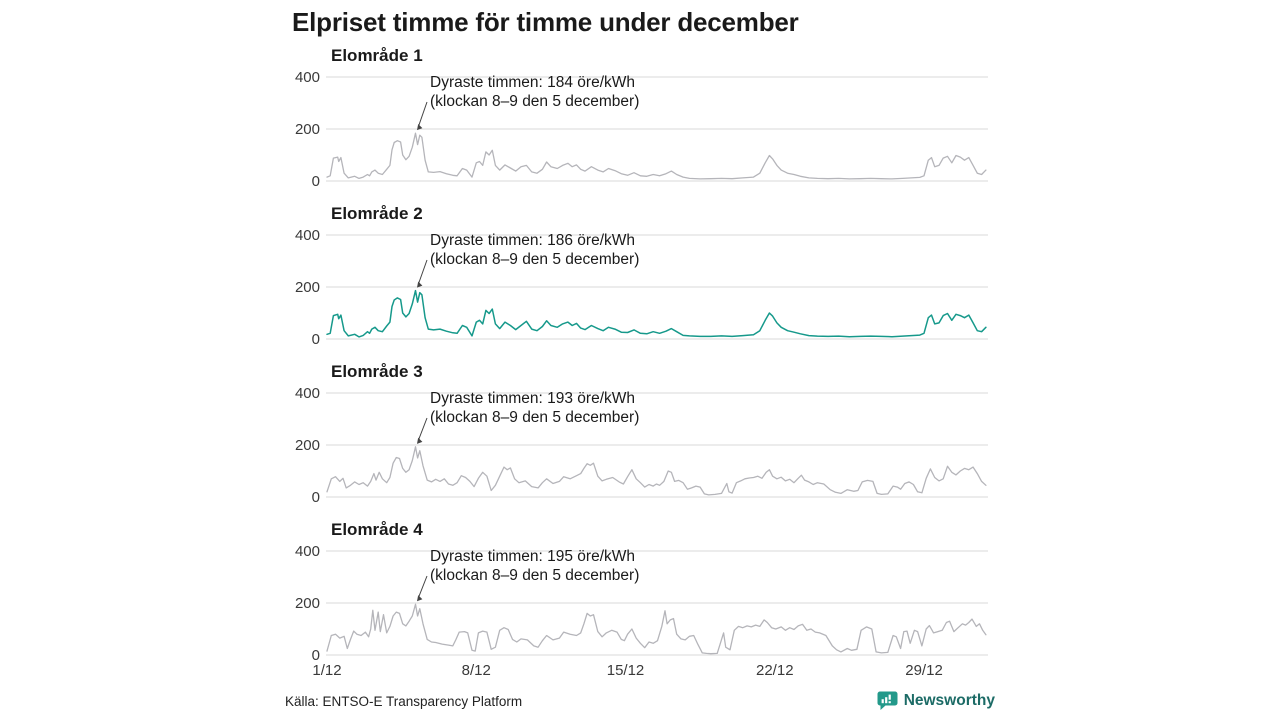  What do you see at coordinates (545, 22) in the screenshot?
I see `page-title: Elpriset timme för timme under december` at bounding box center [545, 22].